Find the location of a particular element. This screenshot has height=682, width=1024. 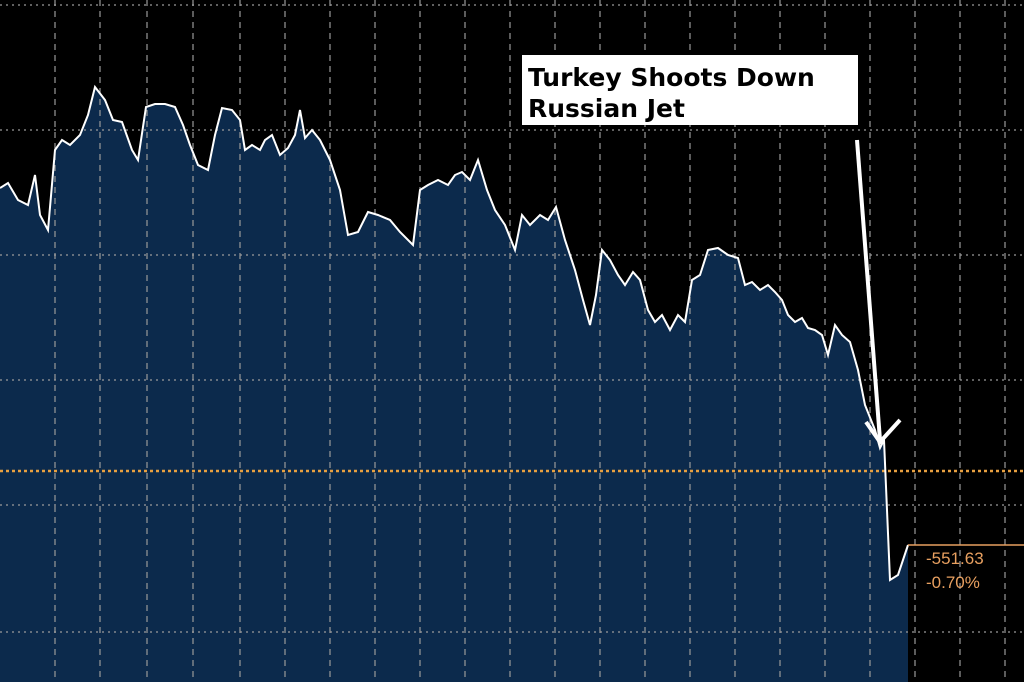

change-label: -551.63 is located at coordinates (955, 558).